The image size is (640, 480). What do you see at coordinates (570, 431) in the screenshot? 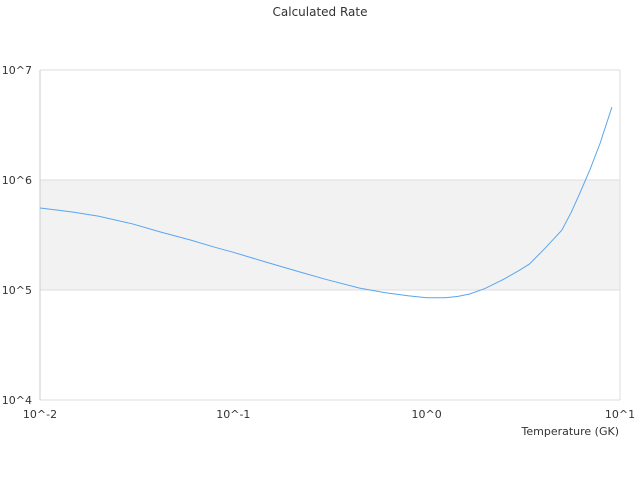
I see `x-axis-label: Temperature (GK)` at bounding box center [570, 431].